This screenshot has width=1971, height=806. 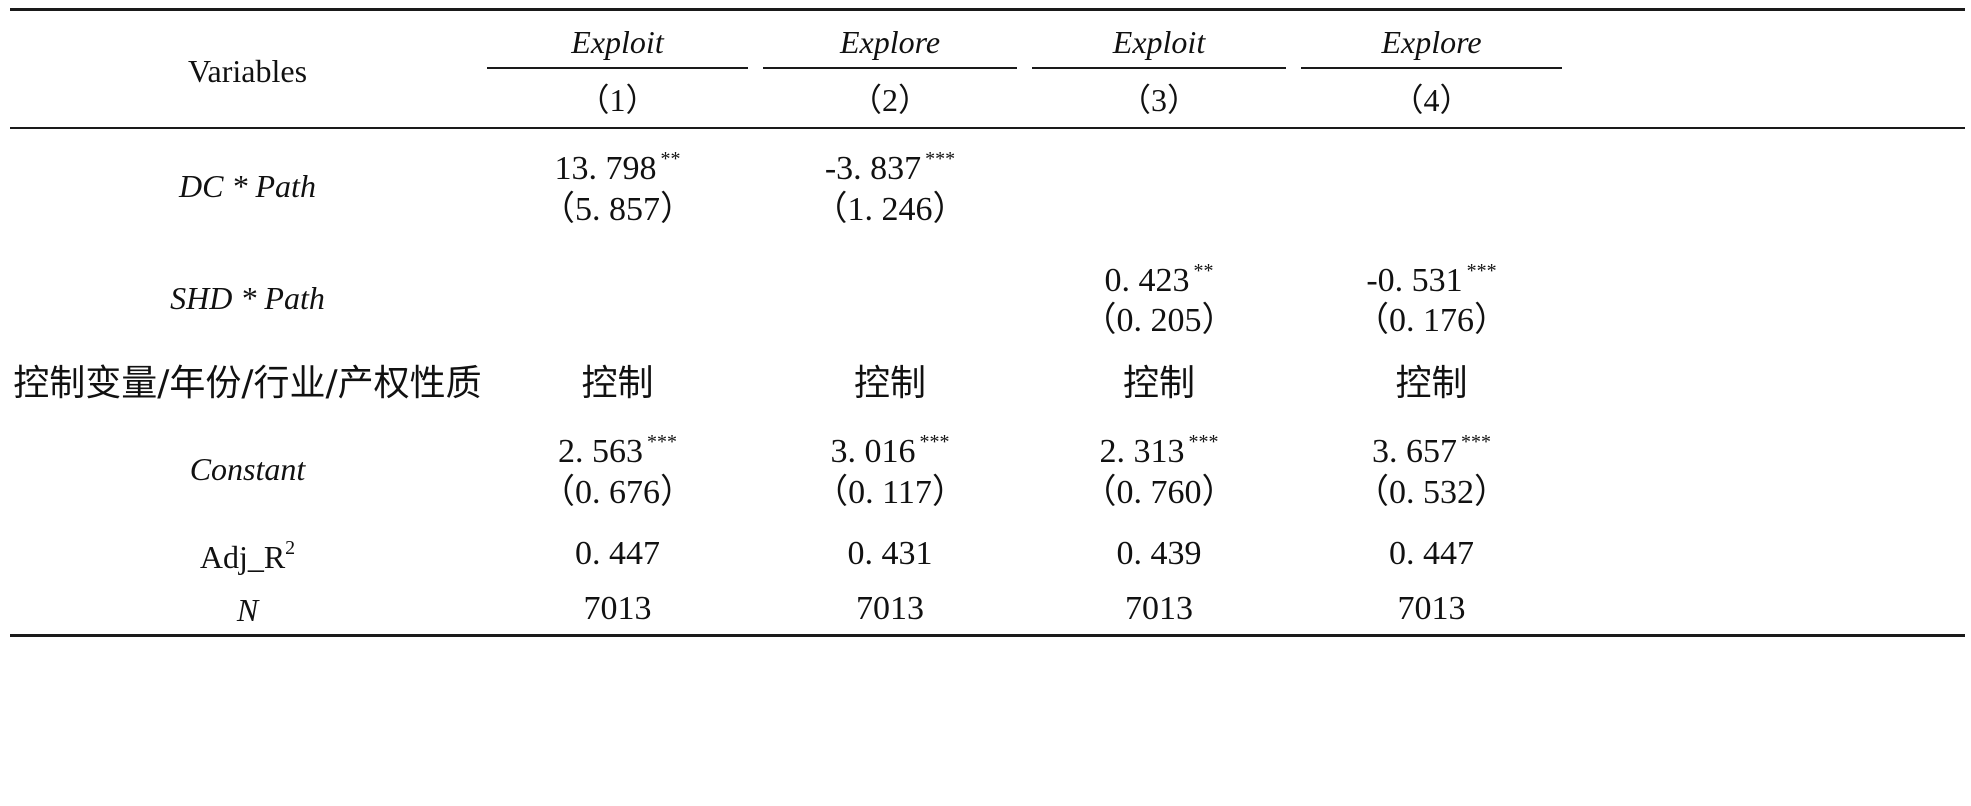 What do you see at coordinates (617, 383) in the screenshot?
I see `controls-1: 控制` at bounding box center [617, 383].